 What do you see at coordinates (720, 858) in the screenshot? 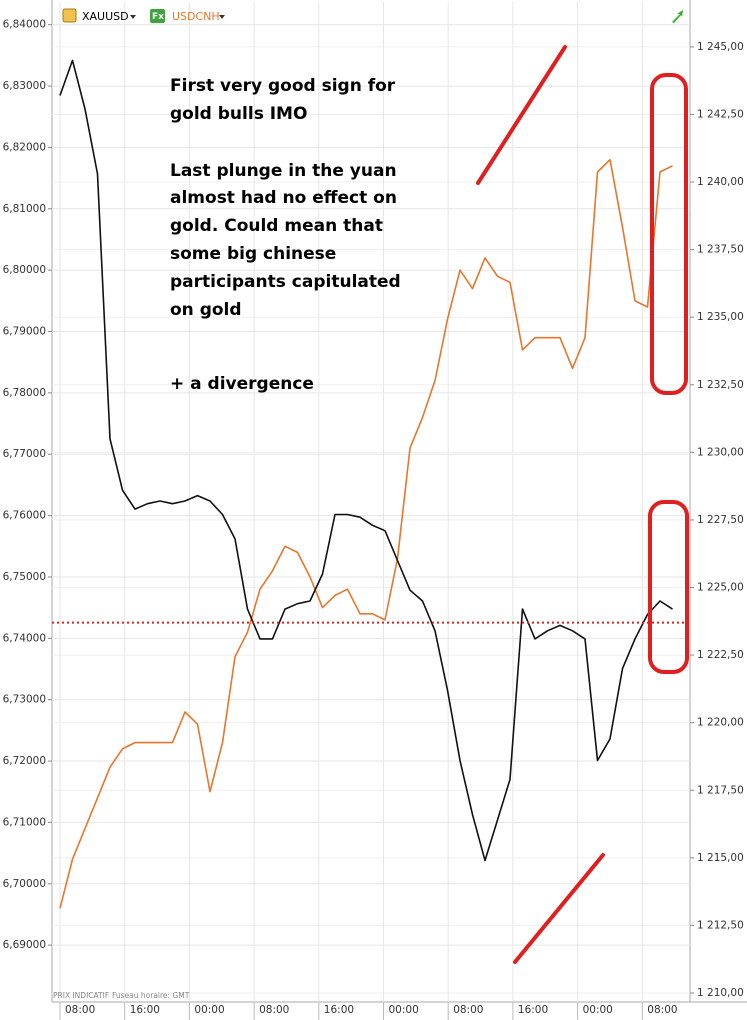
I see `y2-tick-label: 1 215,00` at bounding box center [720, 858].